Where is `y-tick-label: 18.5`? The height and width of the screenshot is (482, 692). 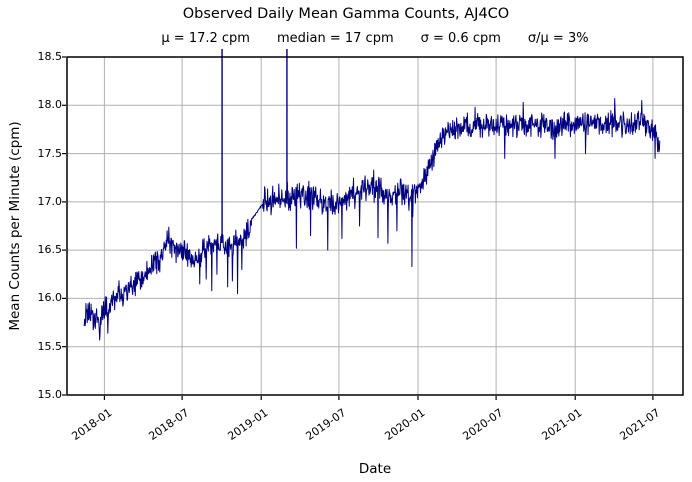
y-tick-label: 18.5 is located at coordinates (50, 56).